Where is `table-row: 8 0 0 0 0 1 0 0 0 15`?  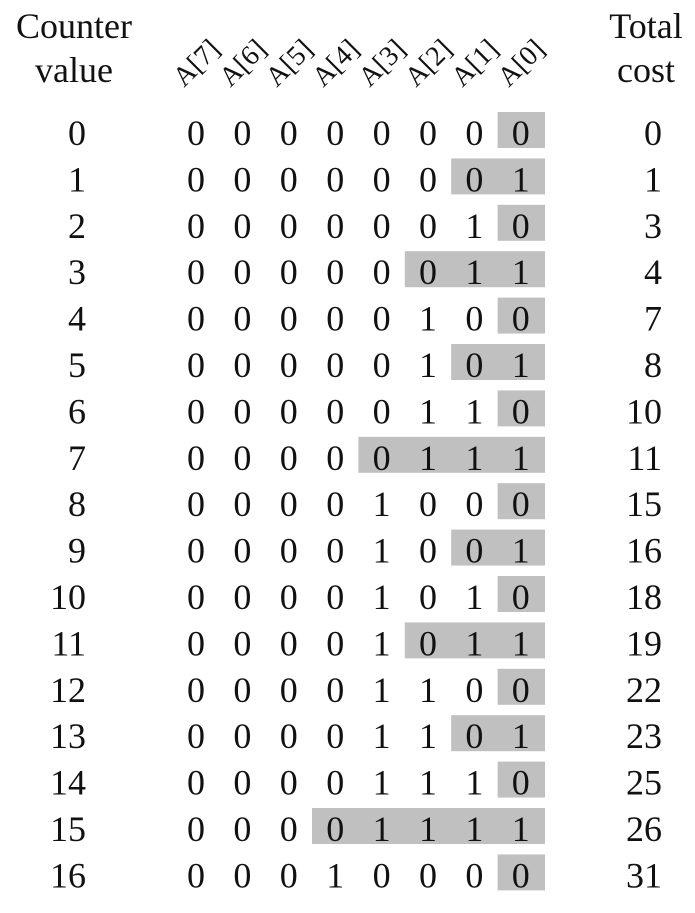
table-row: 8 0 0 0 0 1 0 0 0 15 is located at coordinates (365, 504).